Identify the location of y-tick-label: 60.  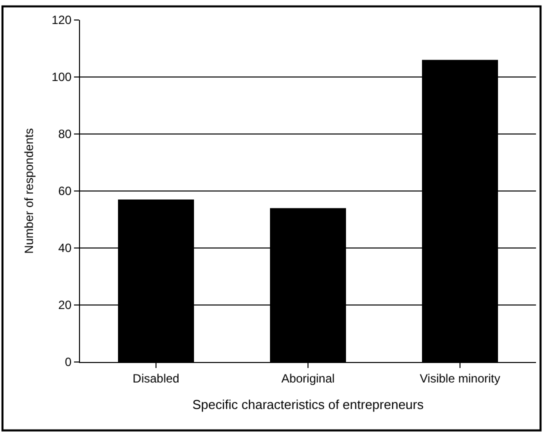
(65, 191).